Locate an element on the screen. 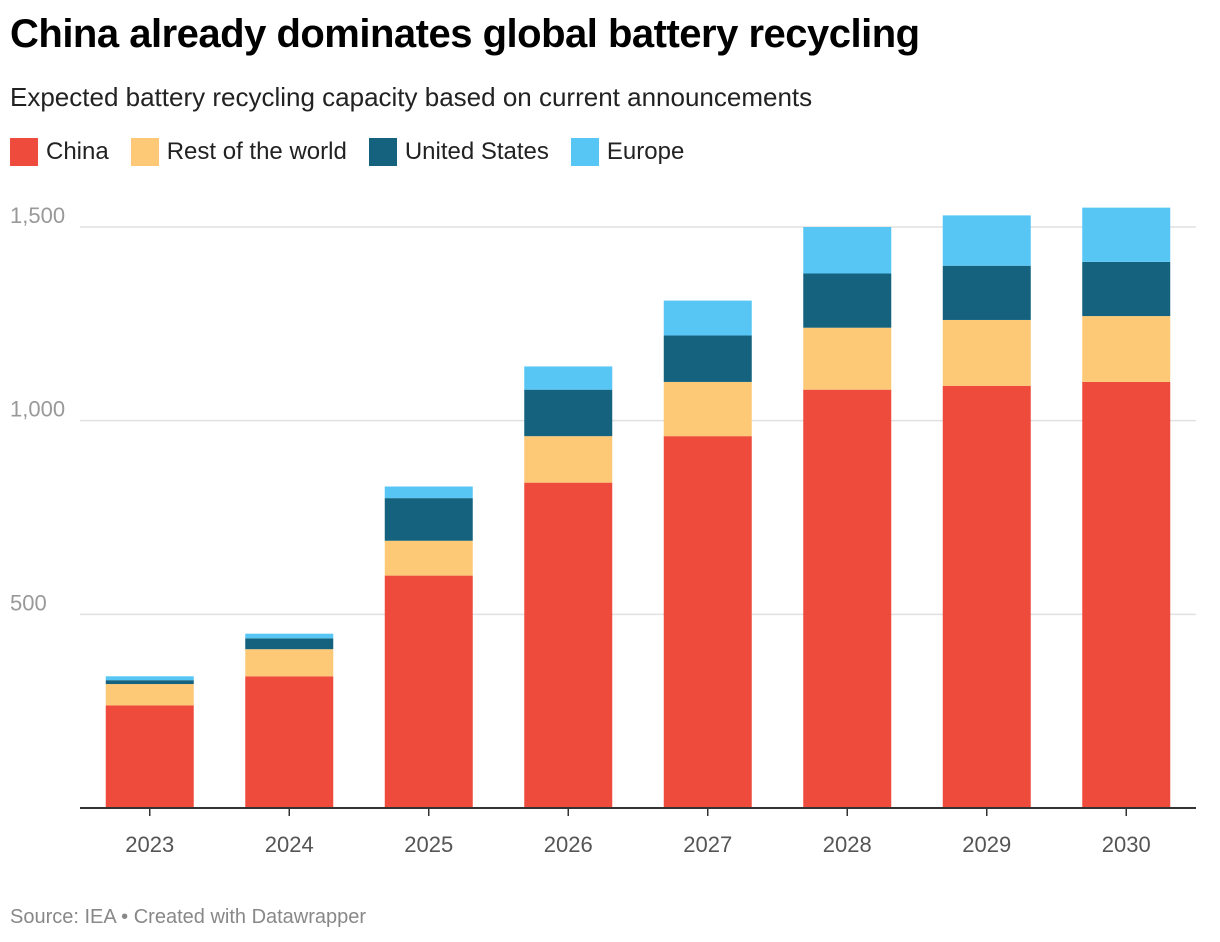 This screenshot has width=1220, height=942. x-tick-label: 2023 is located at coordinates (149, 844).